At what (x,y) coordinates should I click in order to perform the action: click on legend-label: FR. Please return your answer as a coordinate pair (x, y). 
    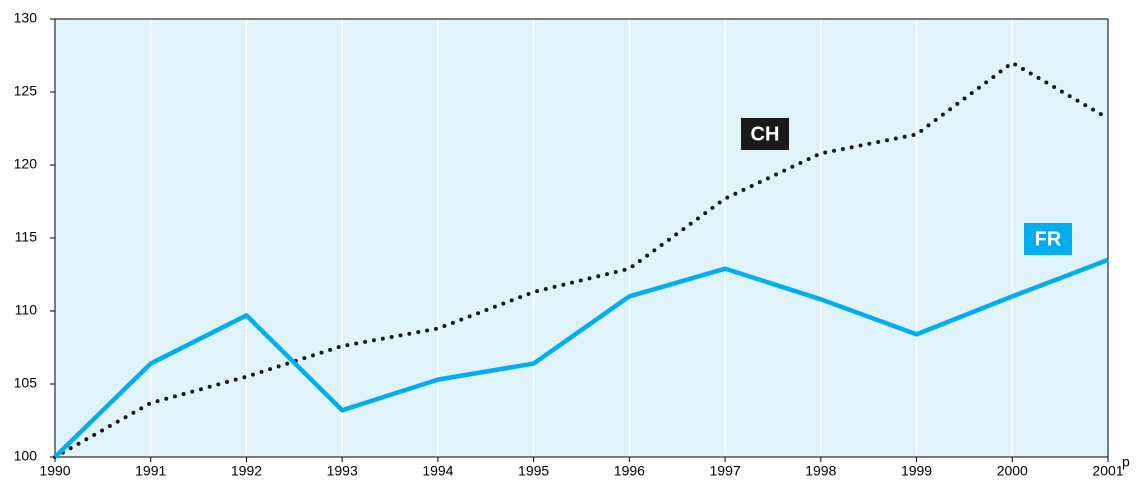
    Looking at the image, I should click on (1048, 239).